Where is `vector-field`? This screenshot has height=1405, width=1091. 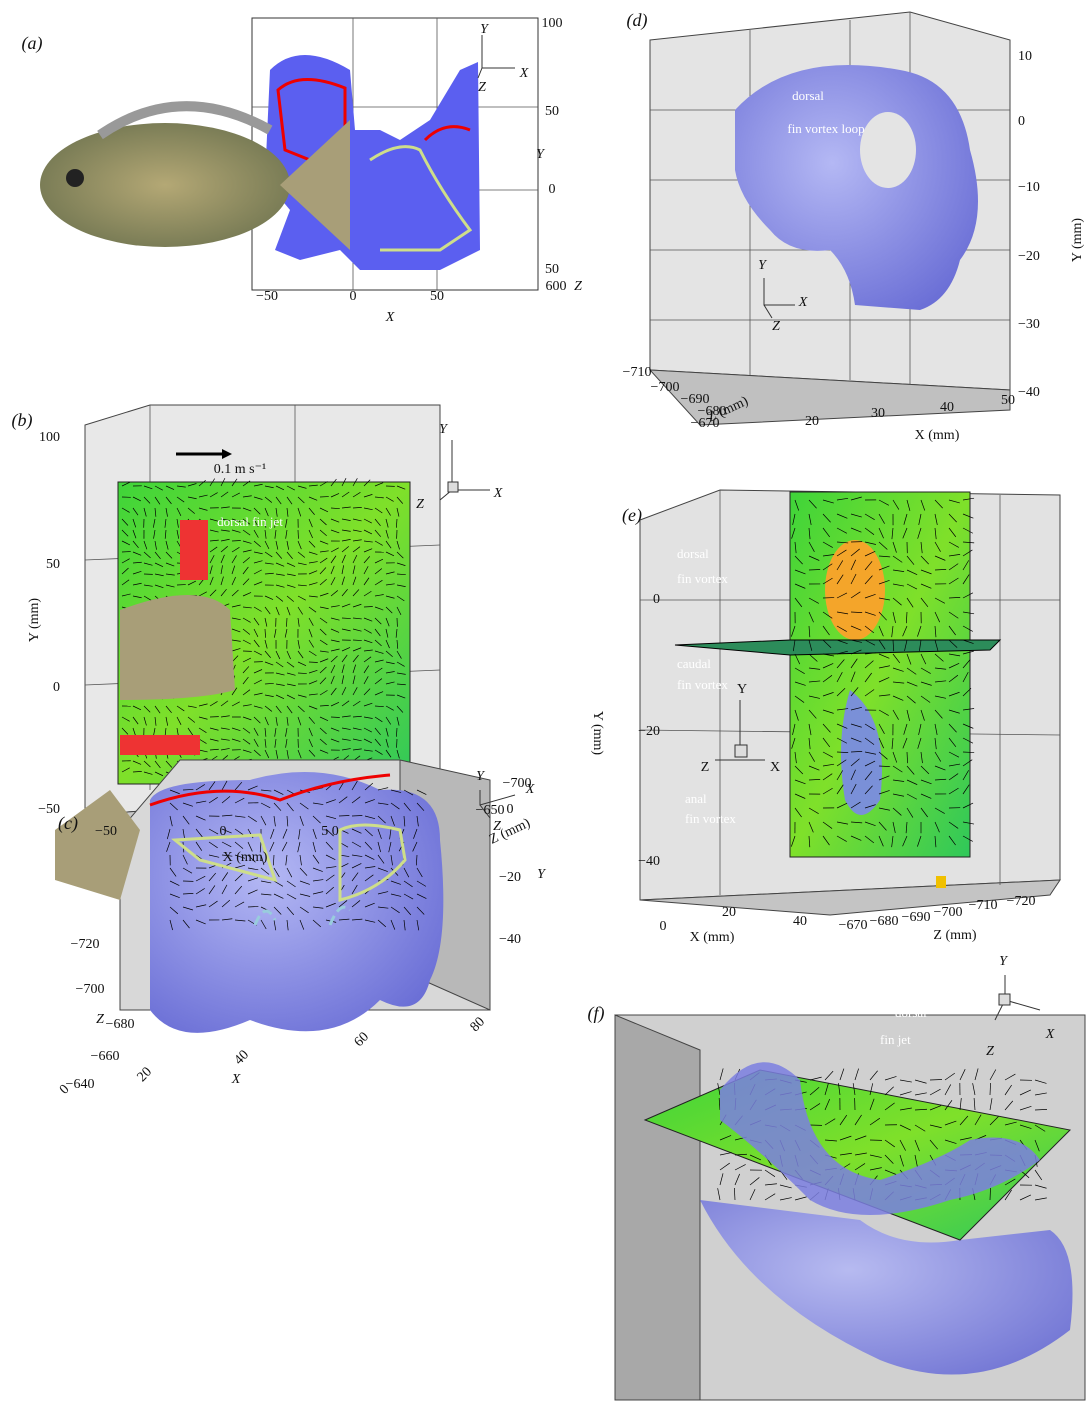
vector-field is located at coordinates (296, 855).